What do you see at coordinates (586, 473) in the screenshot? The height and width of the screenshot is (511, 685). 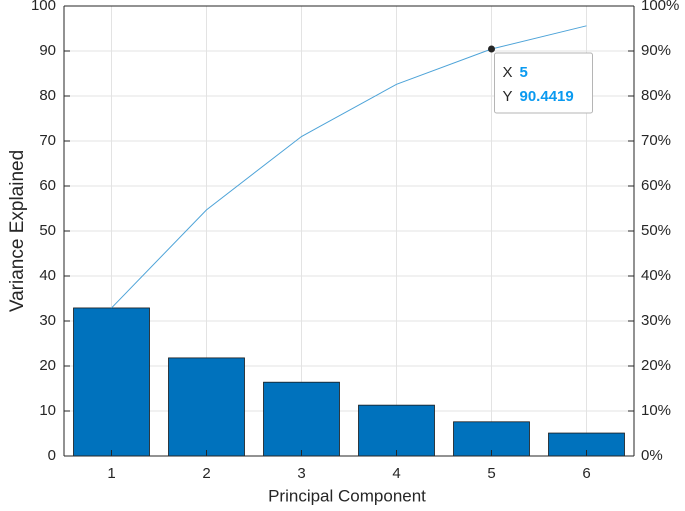 I see `x-tick-label: 6` at bounding box center [586, 473].